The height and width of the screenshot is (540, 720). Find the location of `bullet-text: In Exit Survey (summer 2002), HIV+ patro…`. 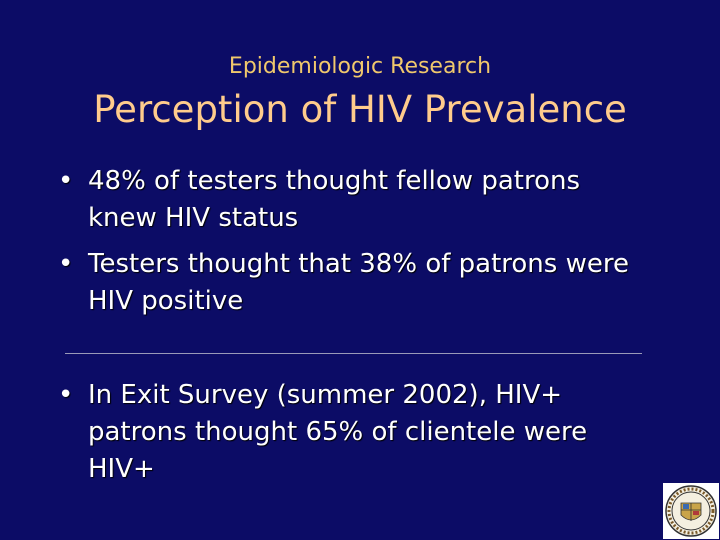

bullet-text: In Exit Survey (summer 2002), HIV+ patro… is located at coordinates (338, 432).